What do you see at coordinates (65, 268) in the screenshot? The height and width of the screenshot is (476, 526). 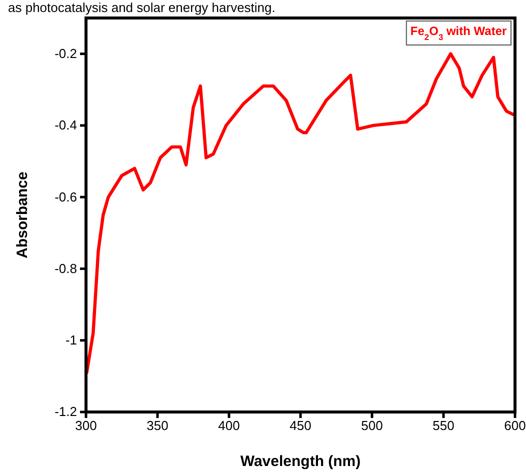 I see `y-tick-label: -0.8` at bounding box center [65, 268].